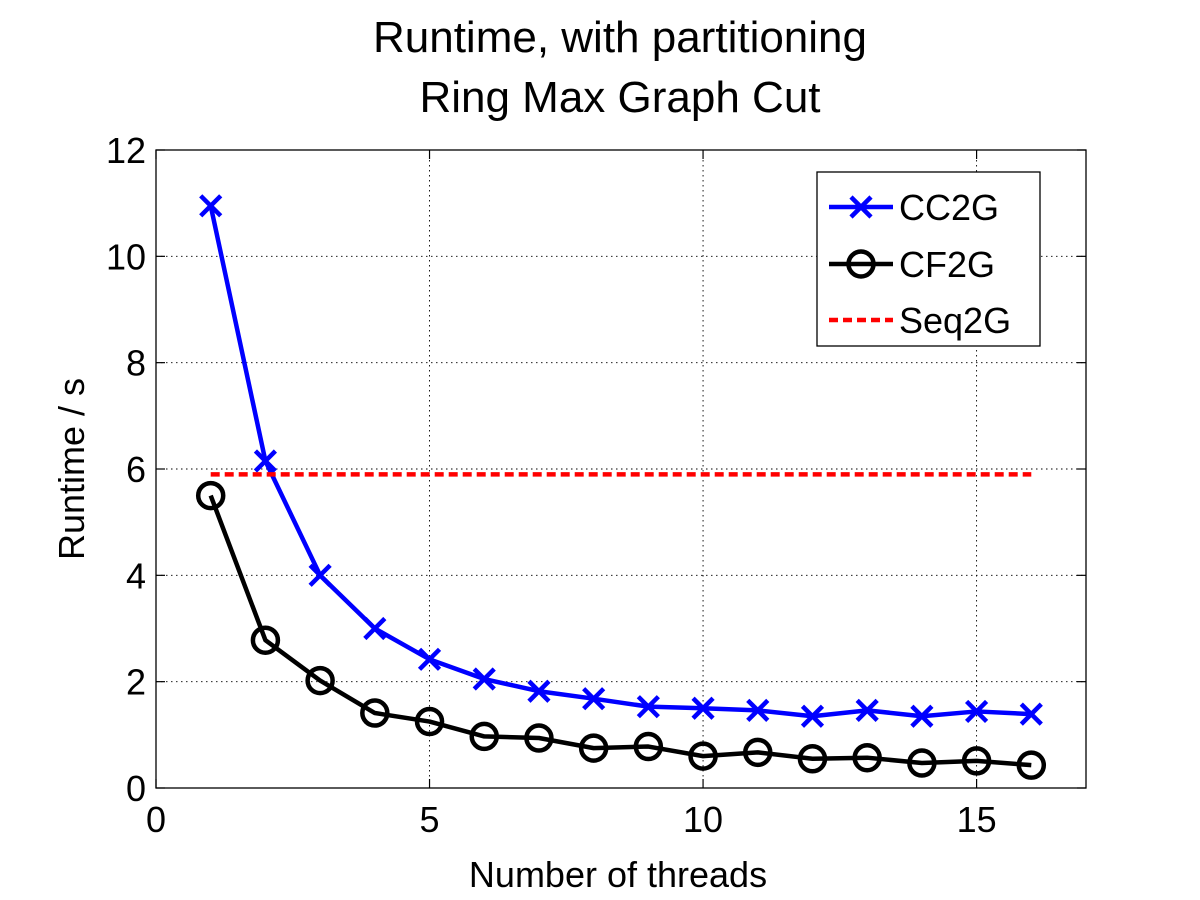 The width and height of the screenshot is (1200, 900). I want to click on legend: CC2G CF2G Seq2G, so click(928, 259).